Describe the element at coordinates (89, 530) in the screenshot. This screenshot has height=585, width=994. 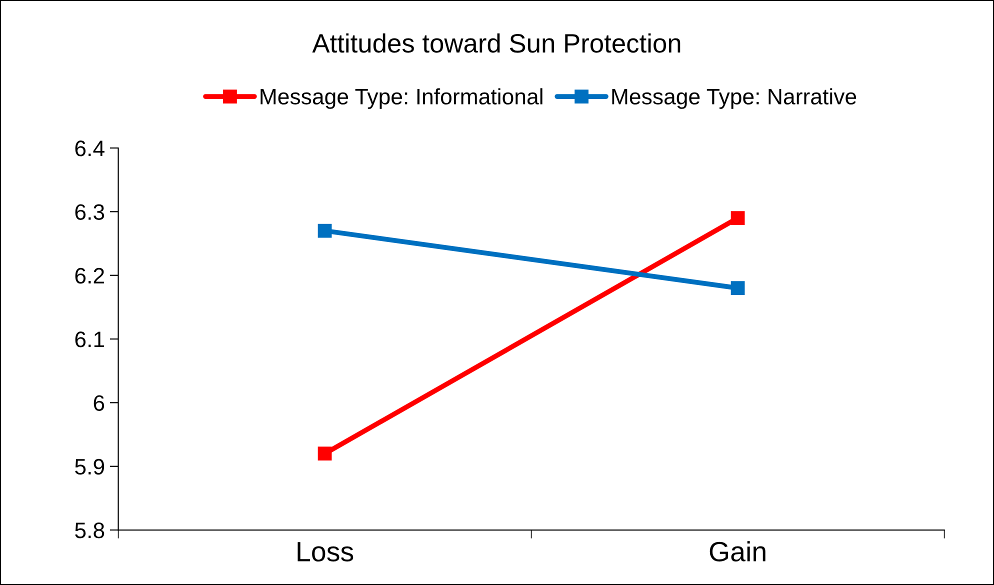
I see `y-tick-label: 5.8` at that location.